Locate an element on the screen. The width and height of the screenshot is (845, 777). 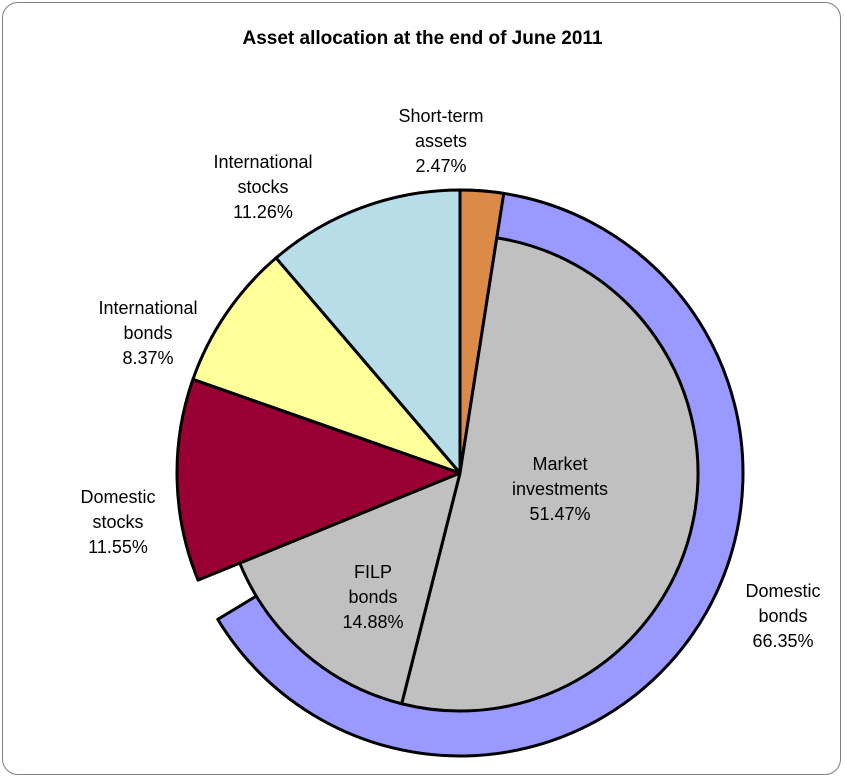
label-filp-bonds: FILP bonds 14.88% is located at coordinates (372, 597).